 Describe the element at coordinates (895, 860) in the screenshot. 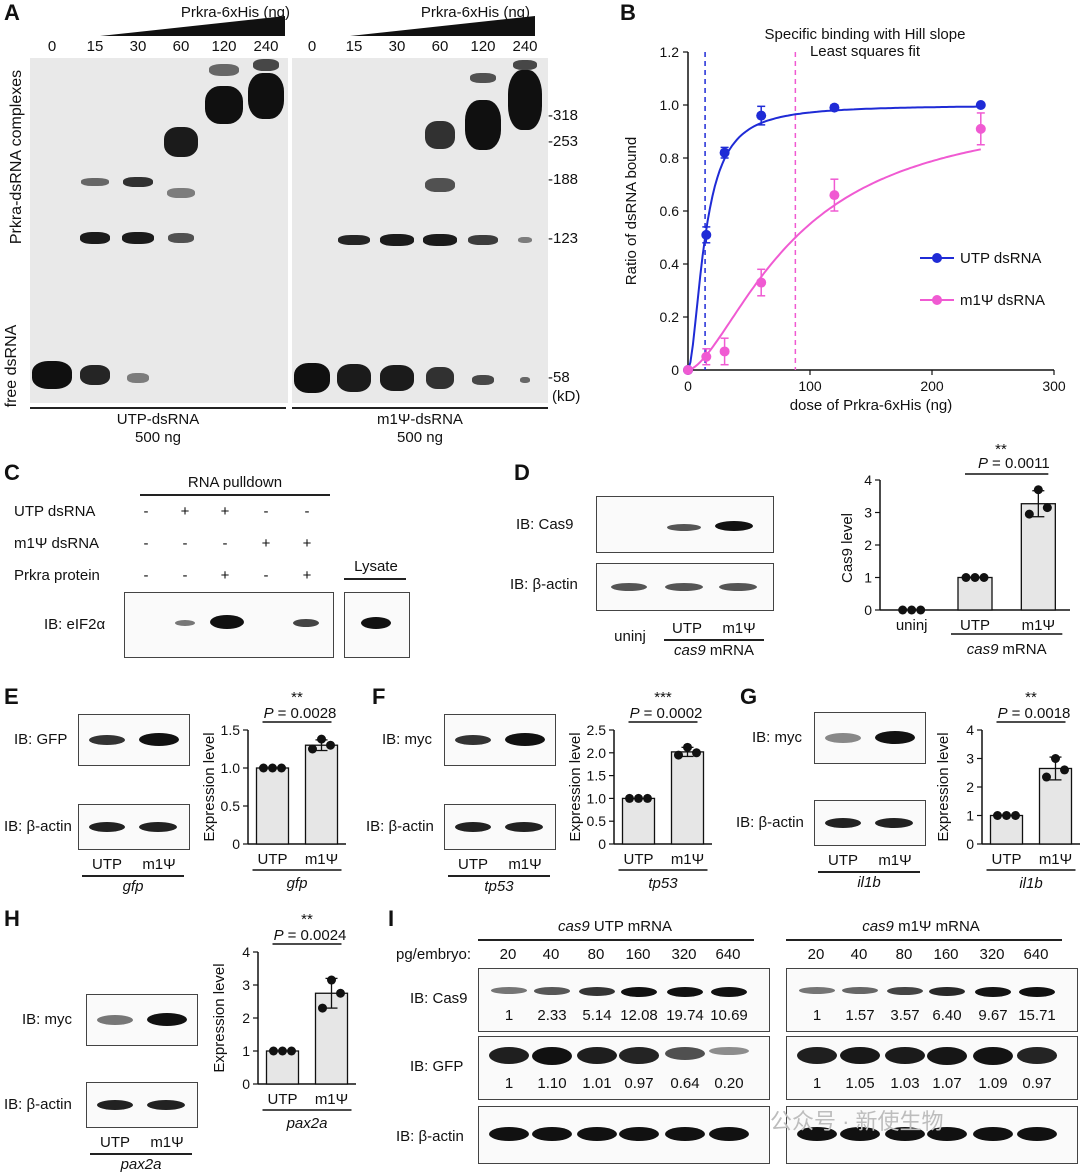

I see `lane-label: m1Ψ` at that location.